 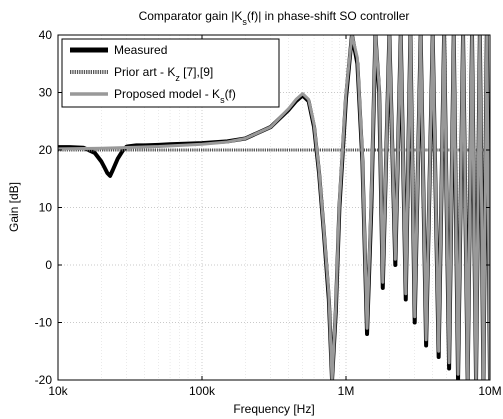 What do you see at coordinates (44, 380) in the screenshot?
I see `y-tick-label: -20` at bounding box center [44, 380].